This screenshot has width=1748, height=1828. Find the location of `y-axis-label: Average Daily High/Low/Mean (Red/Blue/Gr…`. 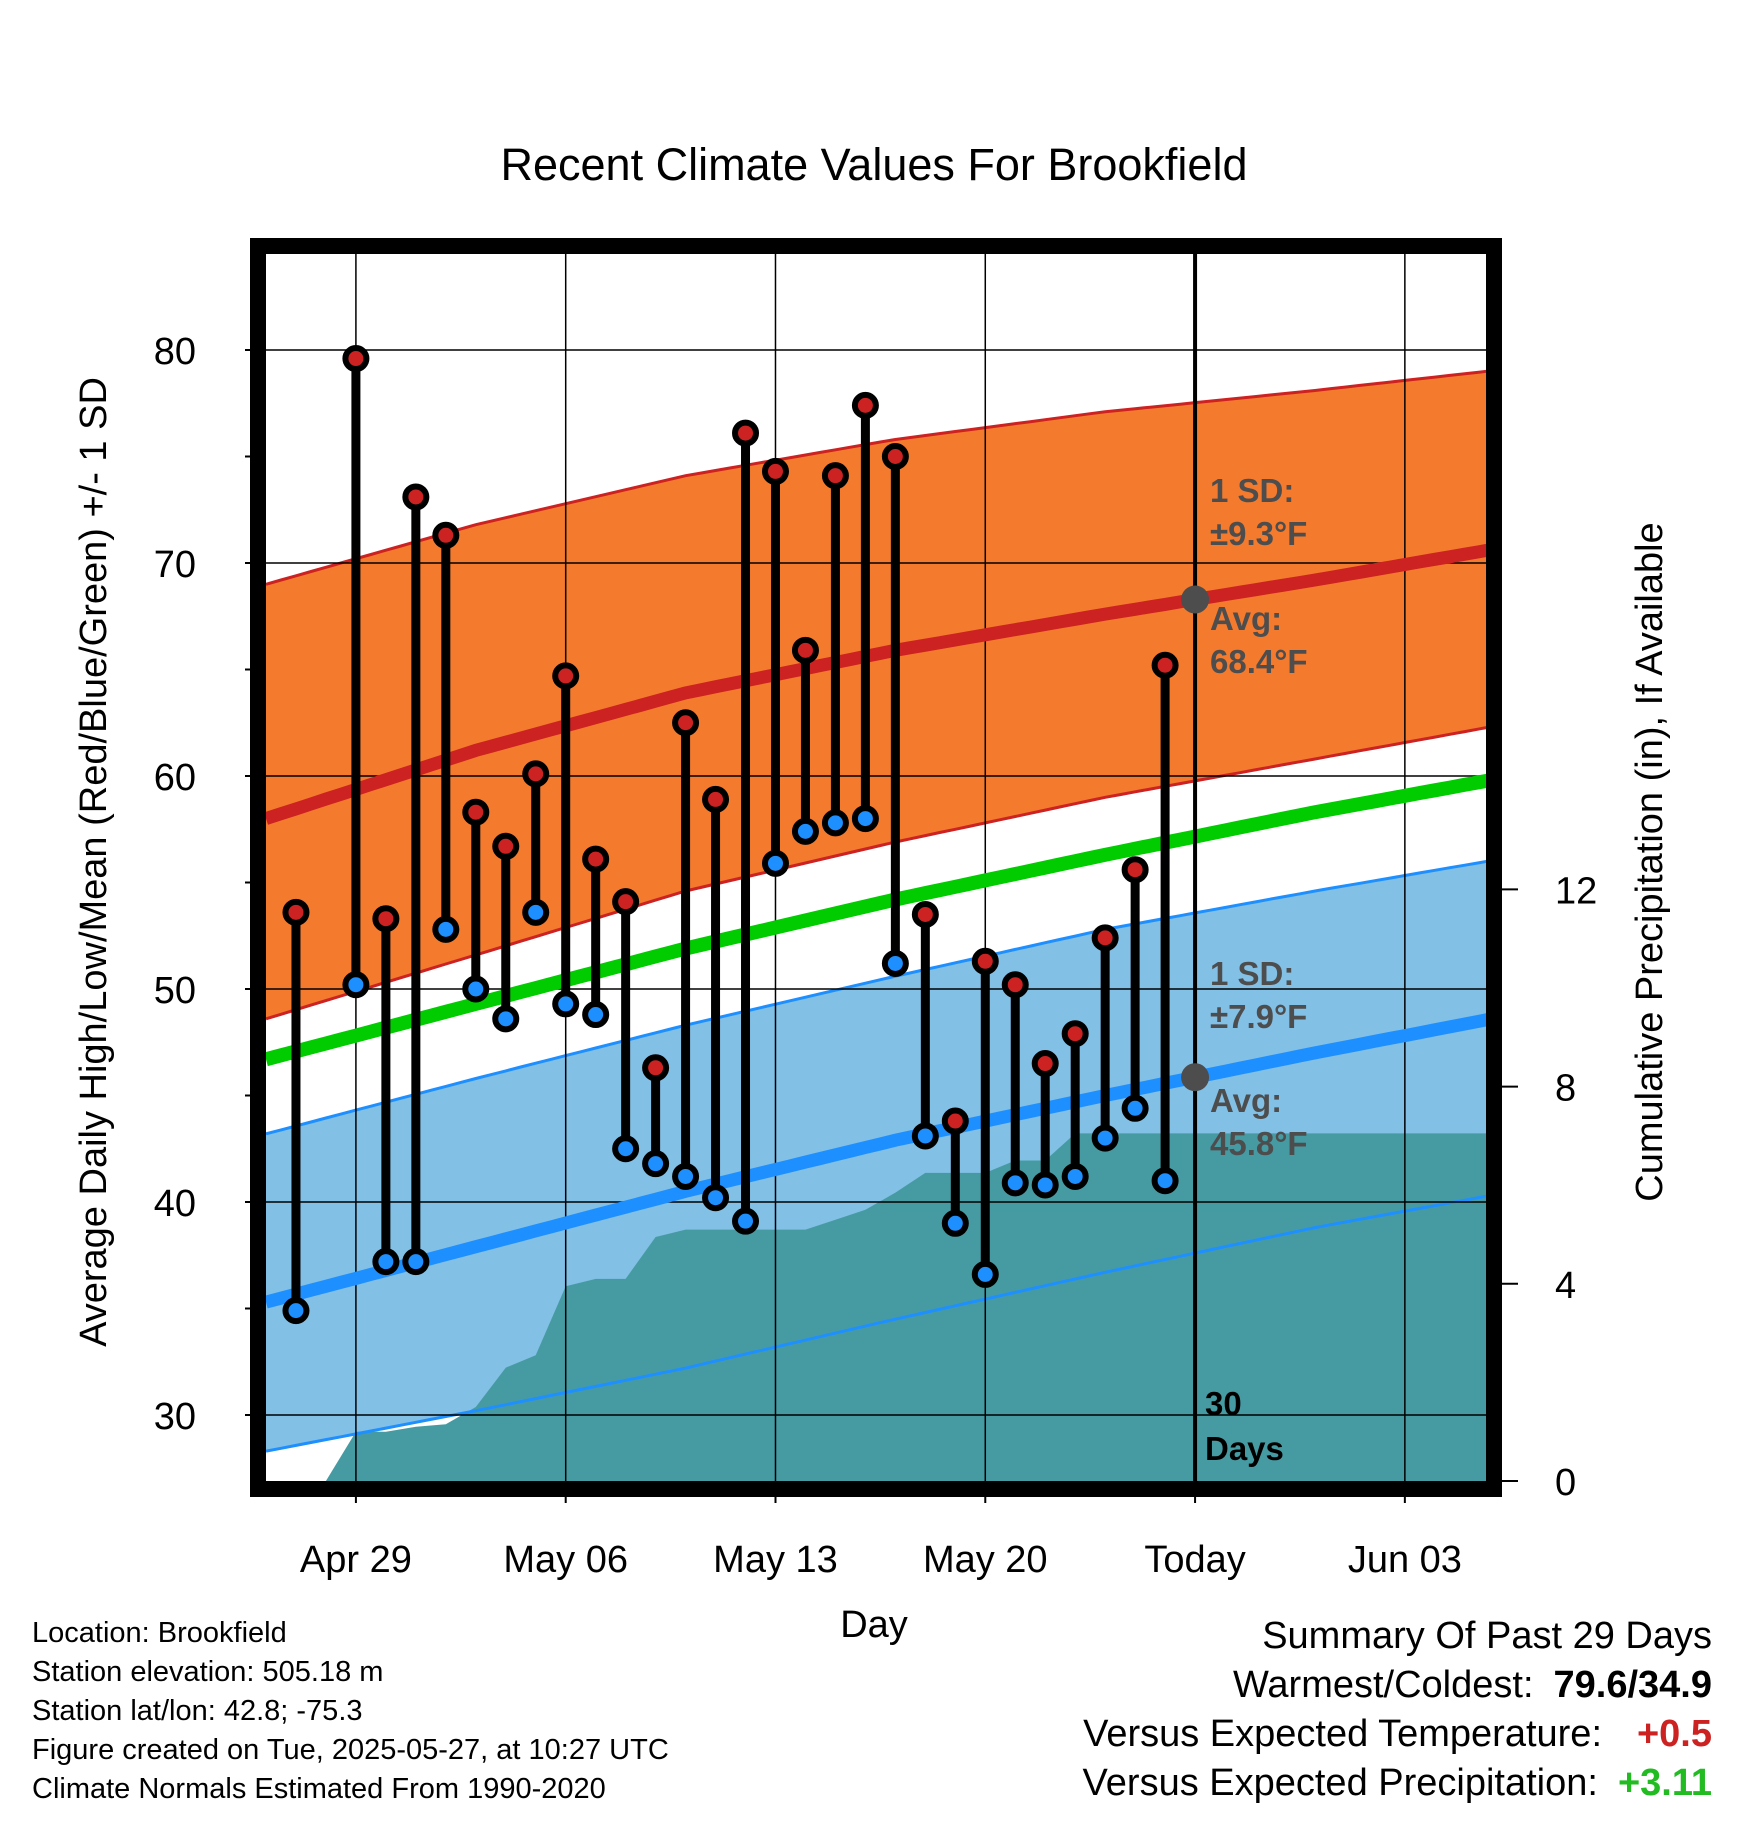

y-axis-label: Average Daily High/Low/Mean (Red/Blue/Gr… is located at coordinates (94, 862).